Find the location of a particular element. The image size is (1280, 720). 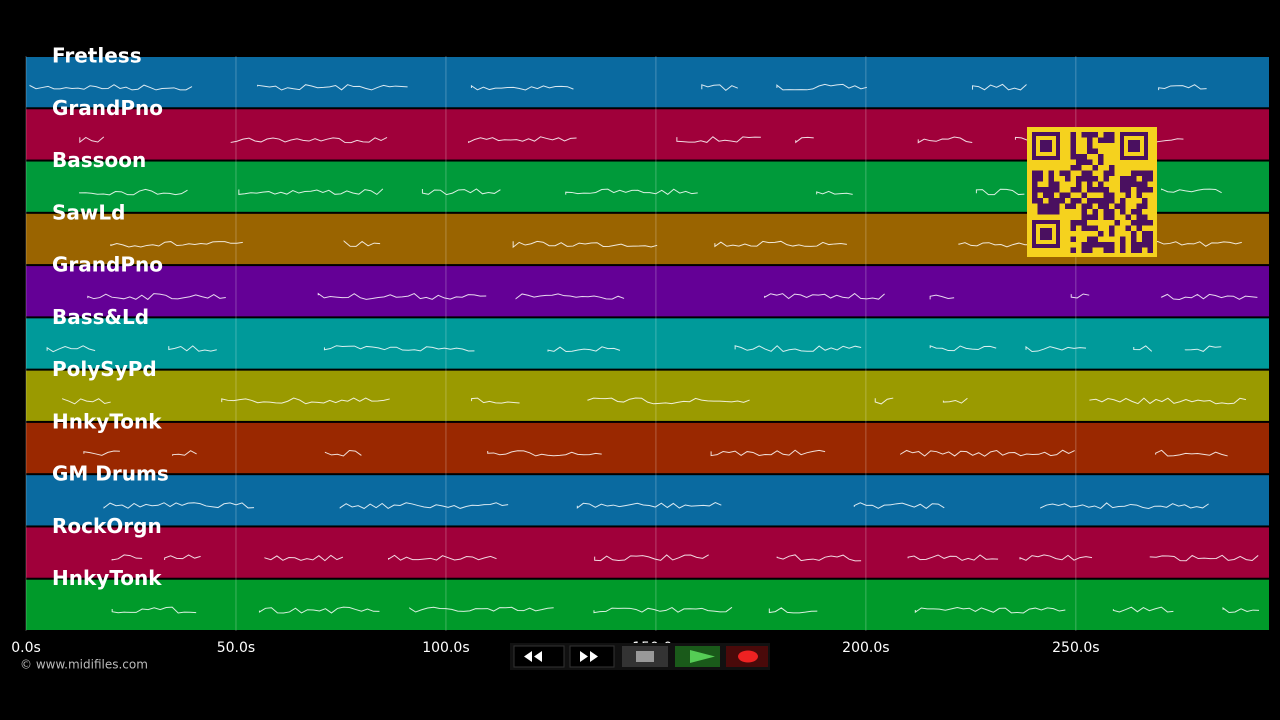

track-name: PolySyPd is located at coordinates (104, 369).